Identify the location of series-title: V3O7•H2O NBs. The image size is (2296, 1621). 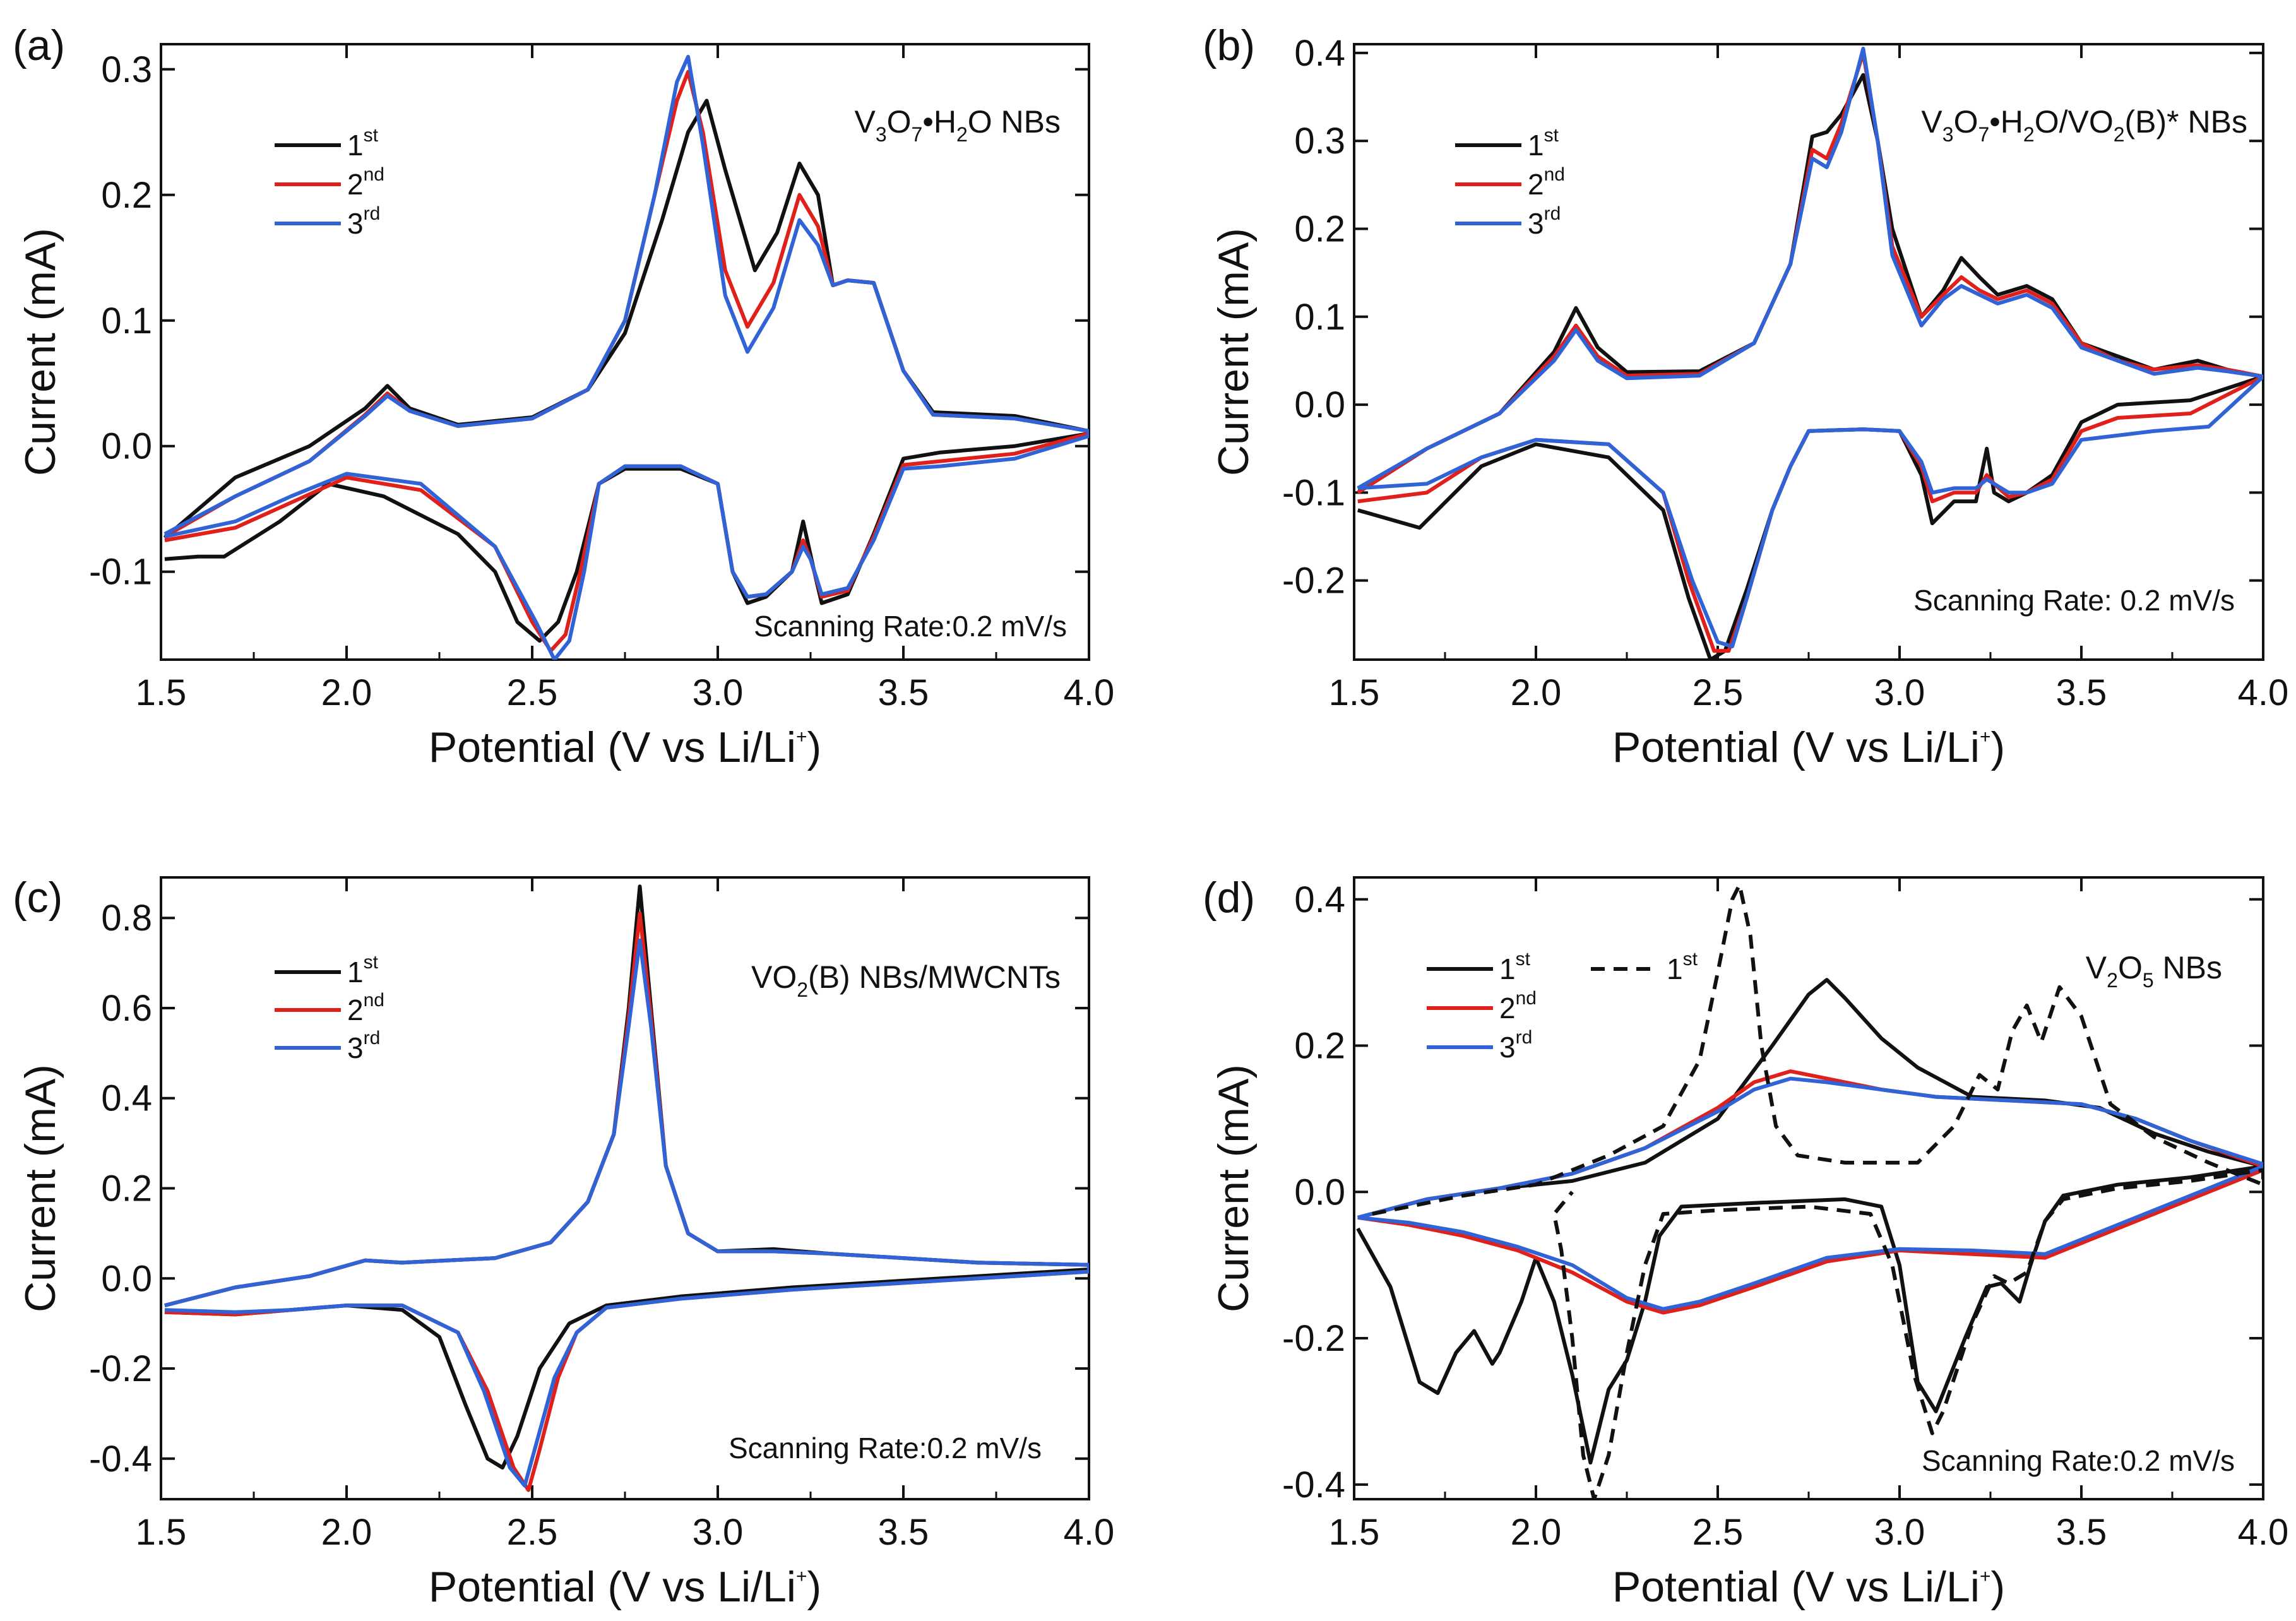
(957, 125).